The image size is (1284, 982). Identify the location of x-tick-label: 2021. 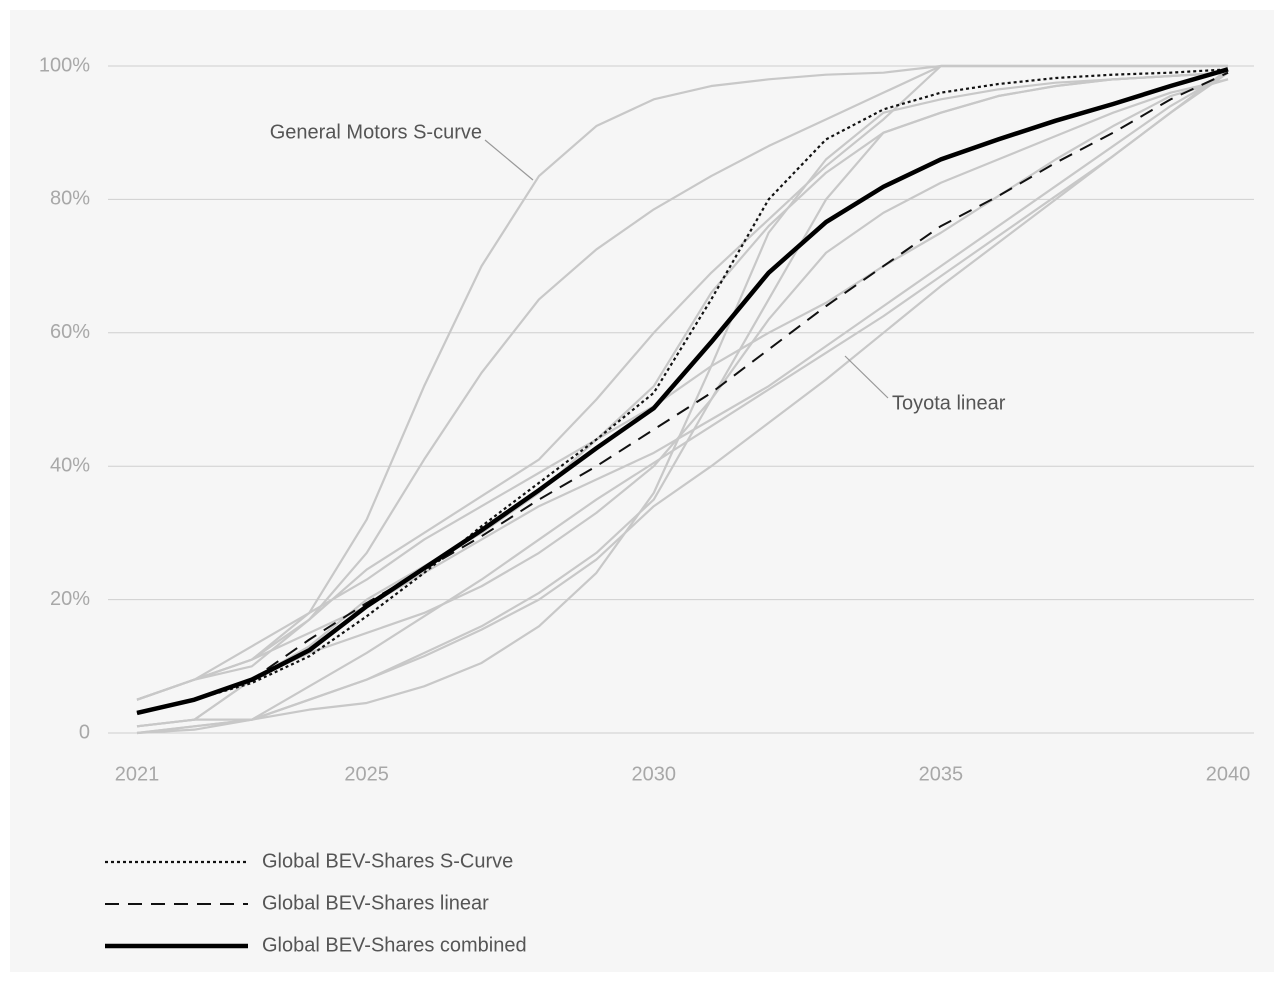
(137, 774).